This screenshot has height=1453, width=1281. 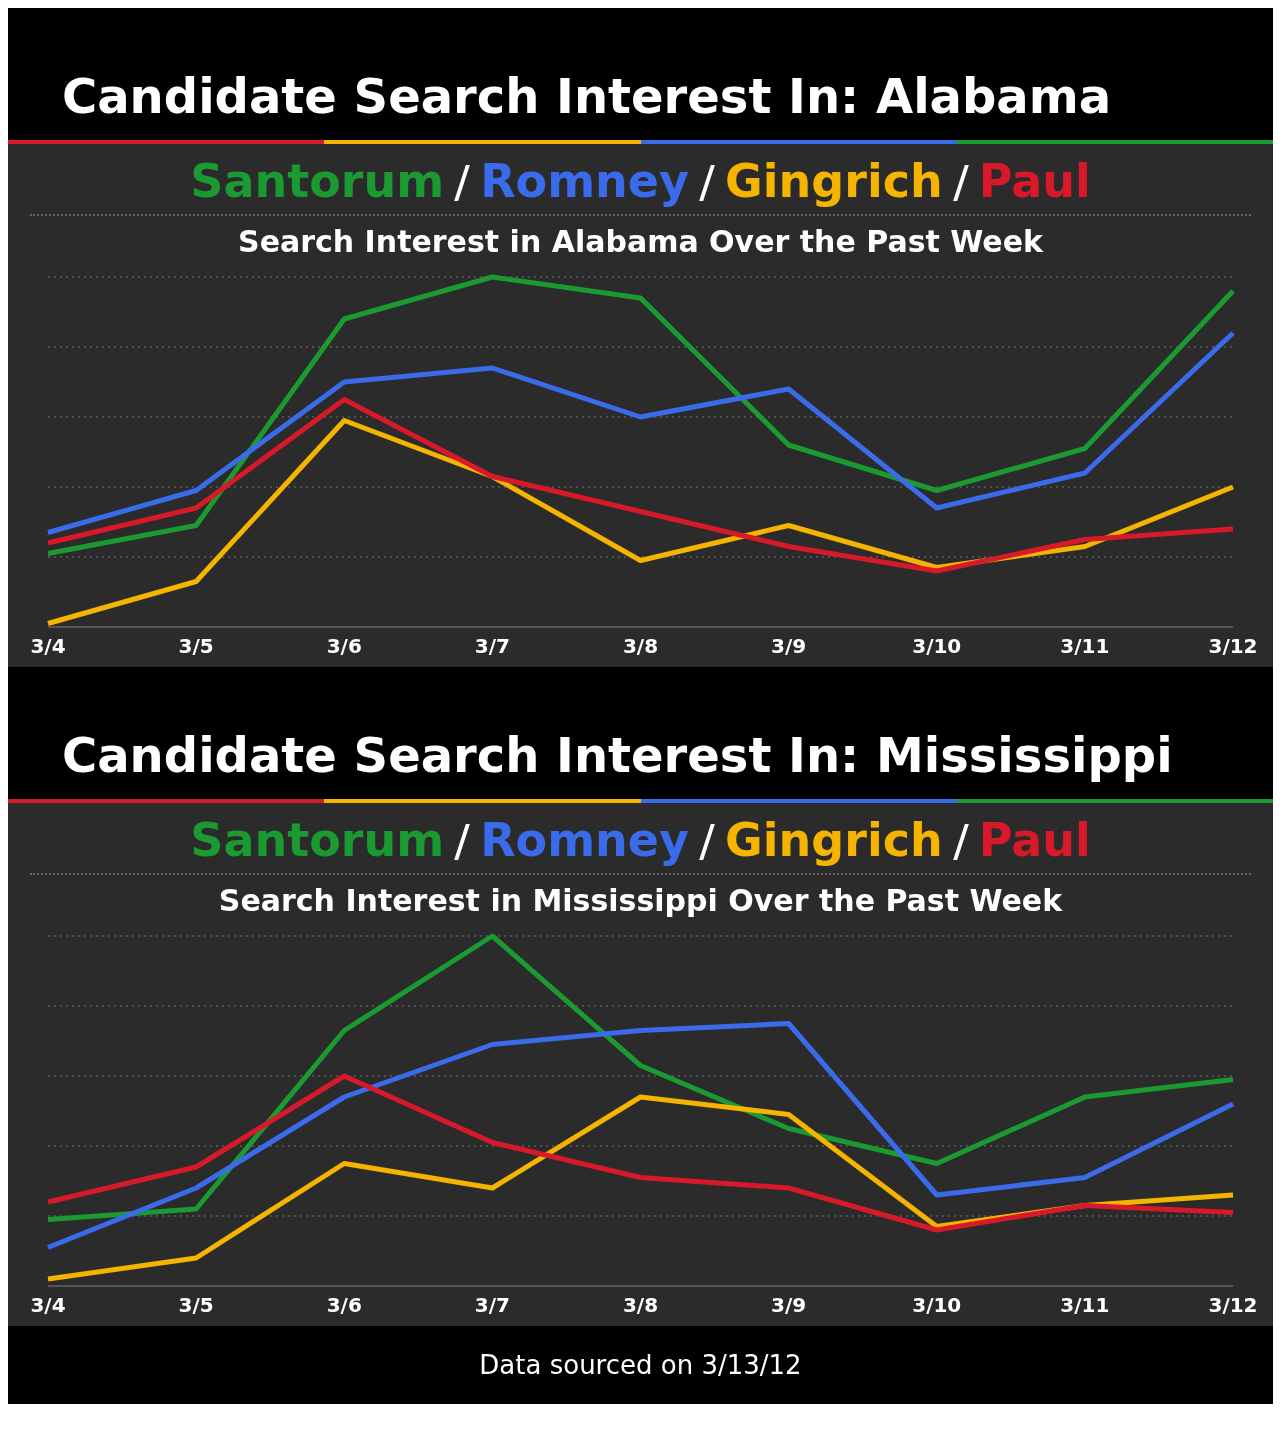 I want to click on chart-title: Candidate Search Interest In: Alabama, so click(x=587, y=96).